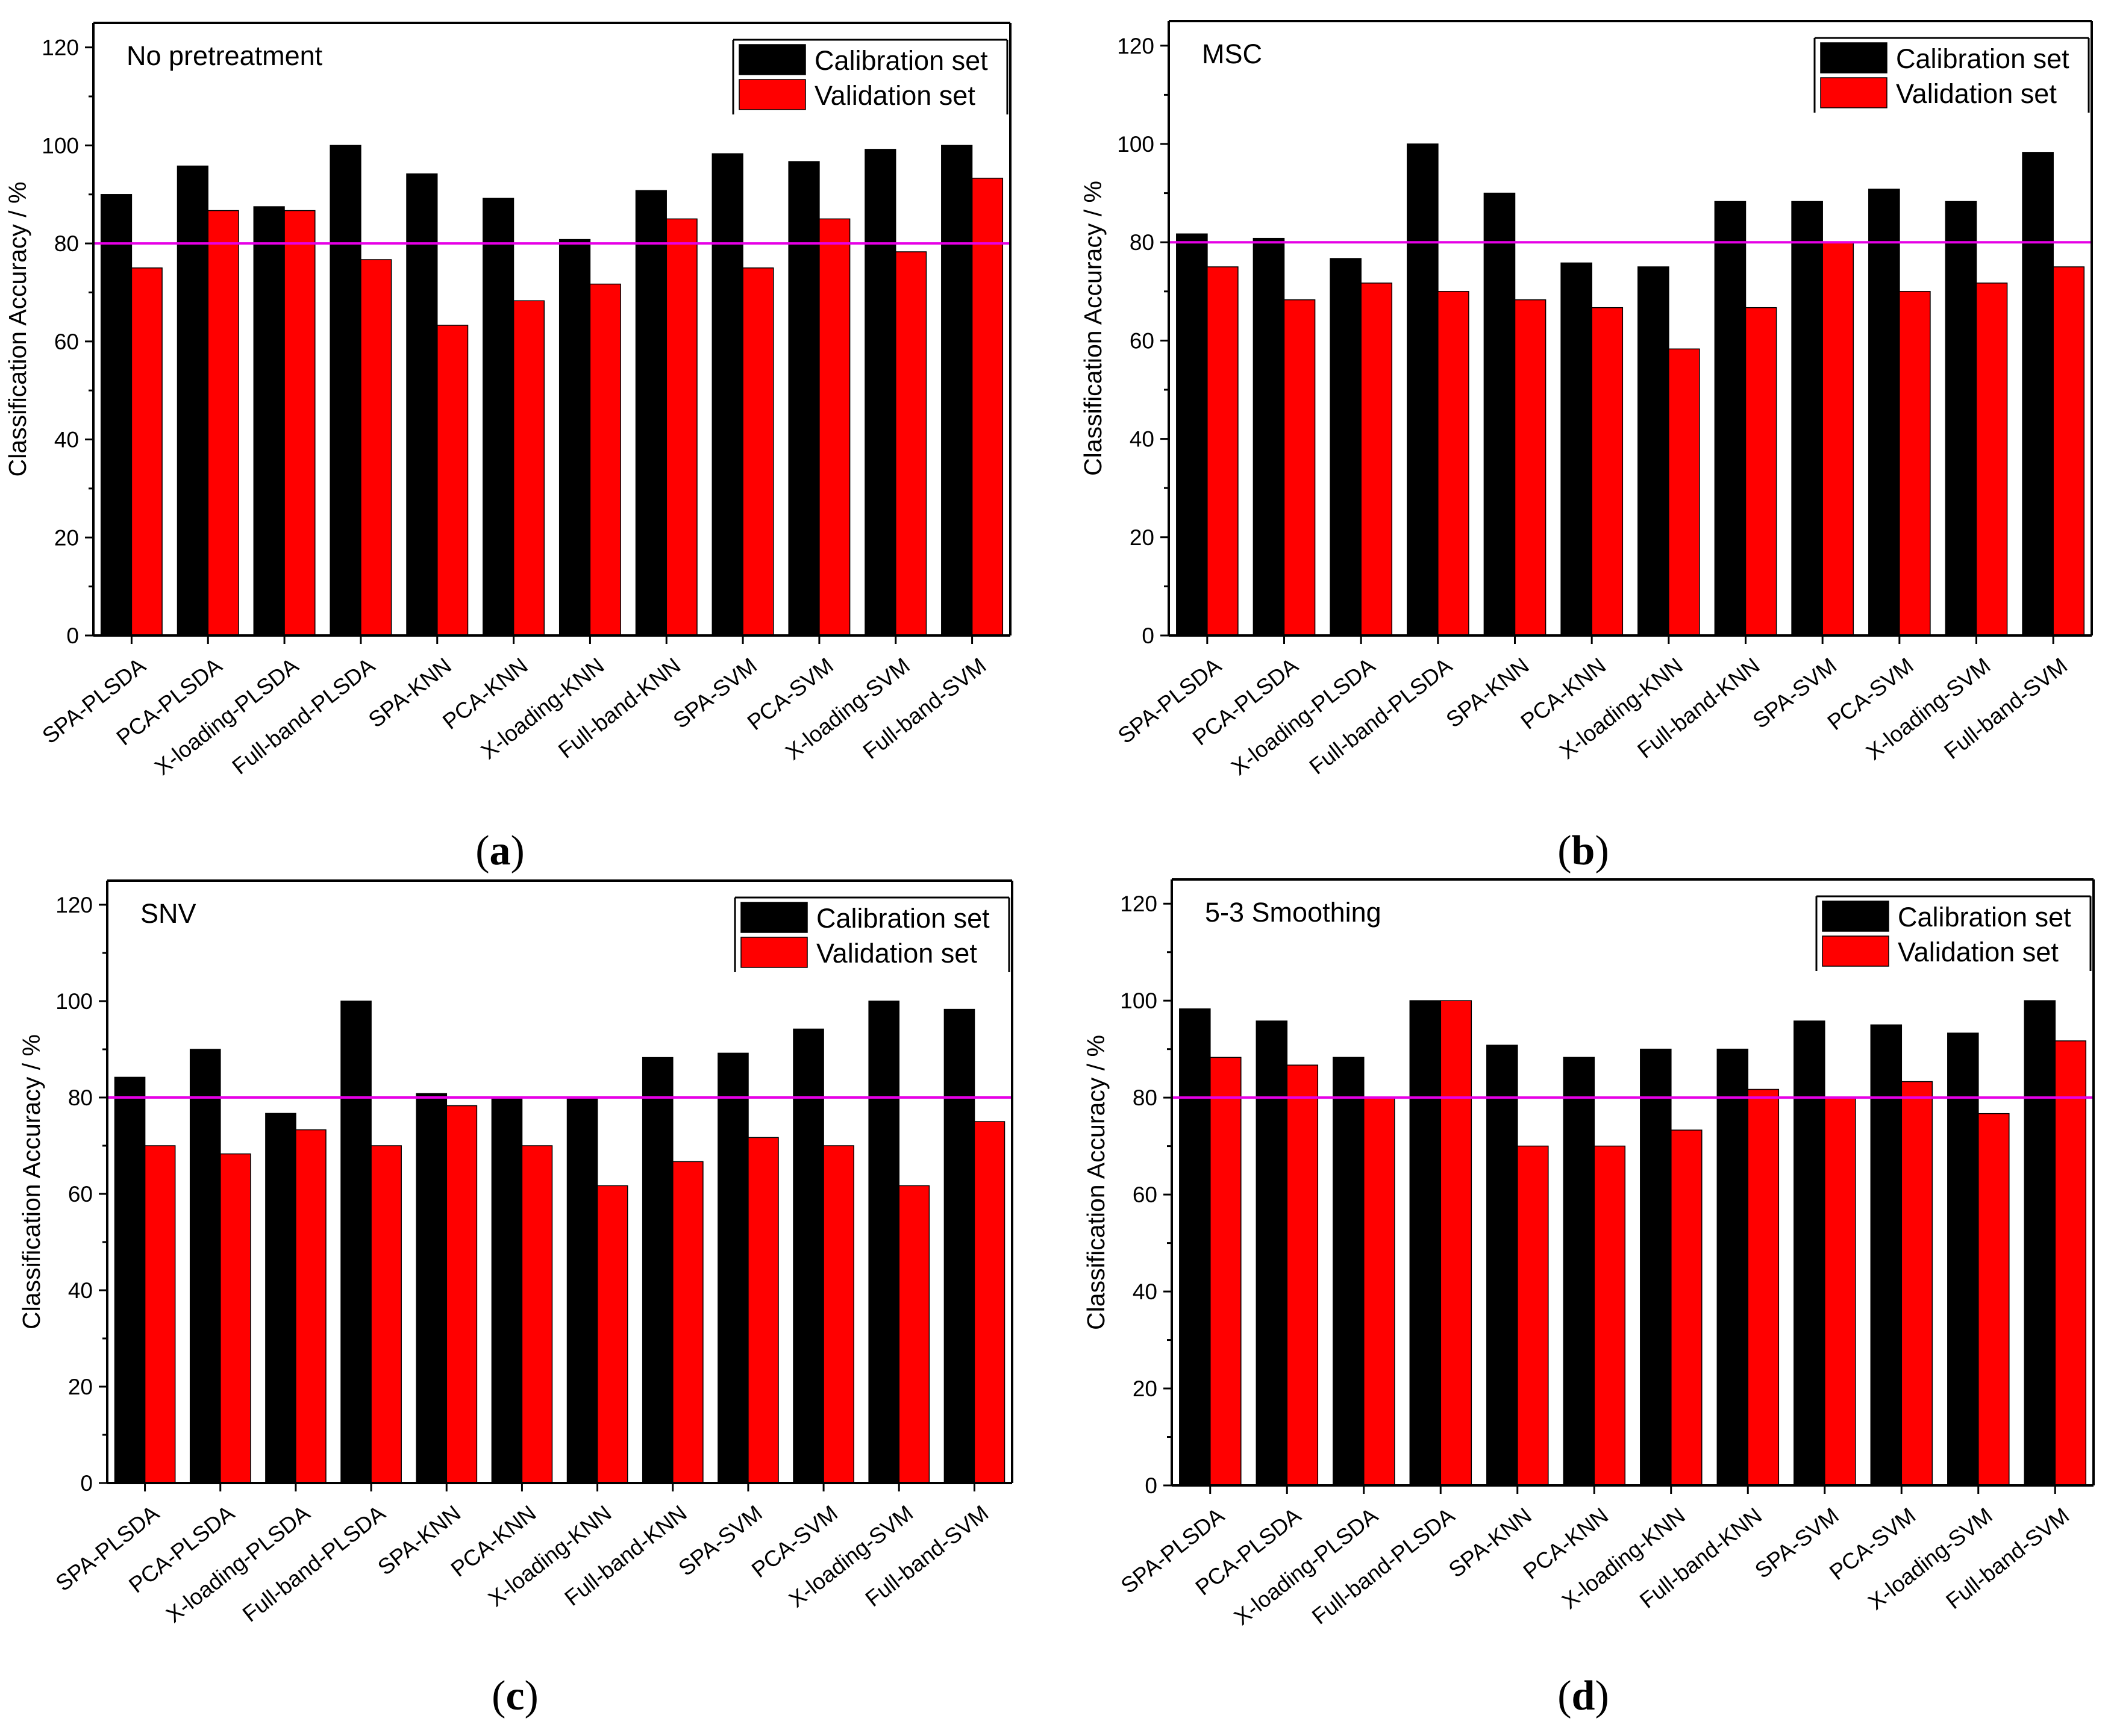  I want to click on caption-close: ), so click(1602, 851).